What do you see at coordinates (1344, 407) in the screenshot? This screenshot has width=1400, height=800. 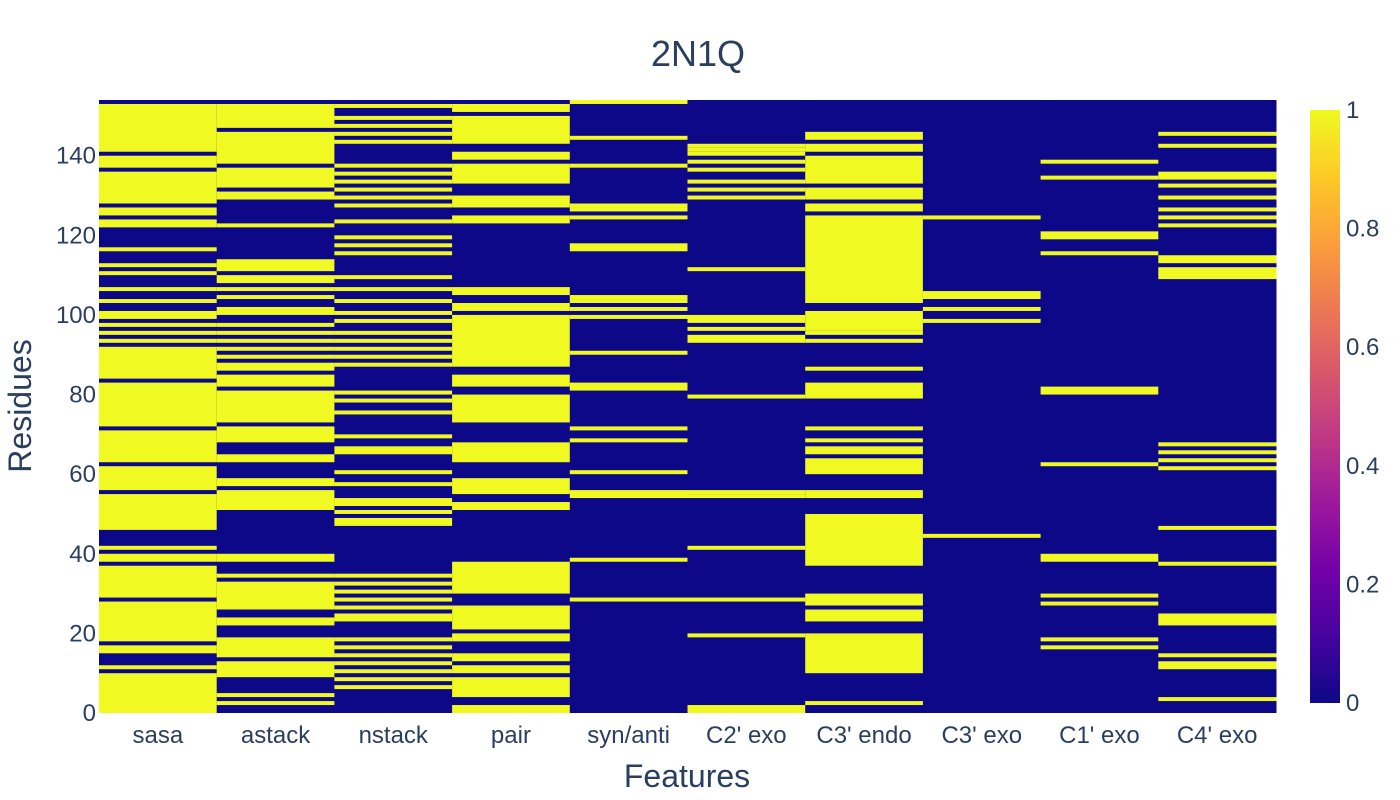 I see `colorbar: 0 0.2 0.4 0.6 0.8 1` at bounding box center [1344, 407].